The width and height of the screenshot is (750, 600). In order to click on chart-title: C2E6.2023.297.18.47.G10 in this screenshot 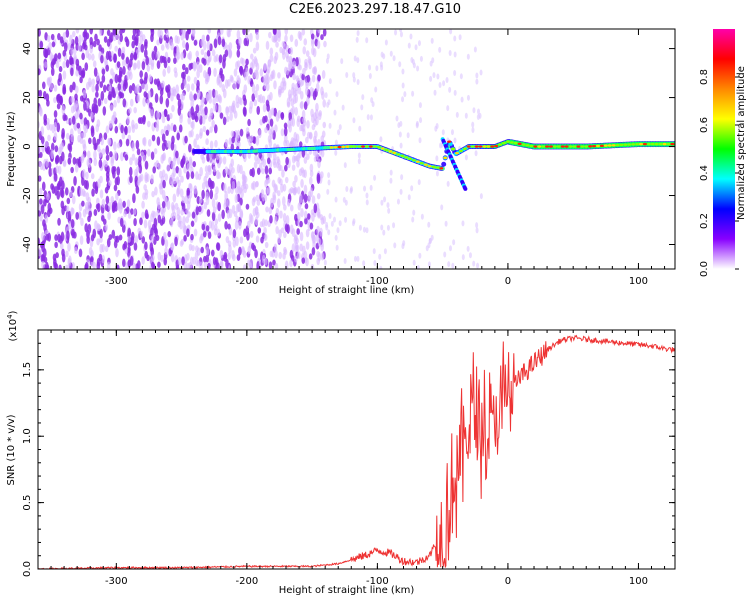, I will do `click(375, 9)`.